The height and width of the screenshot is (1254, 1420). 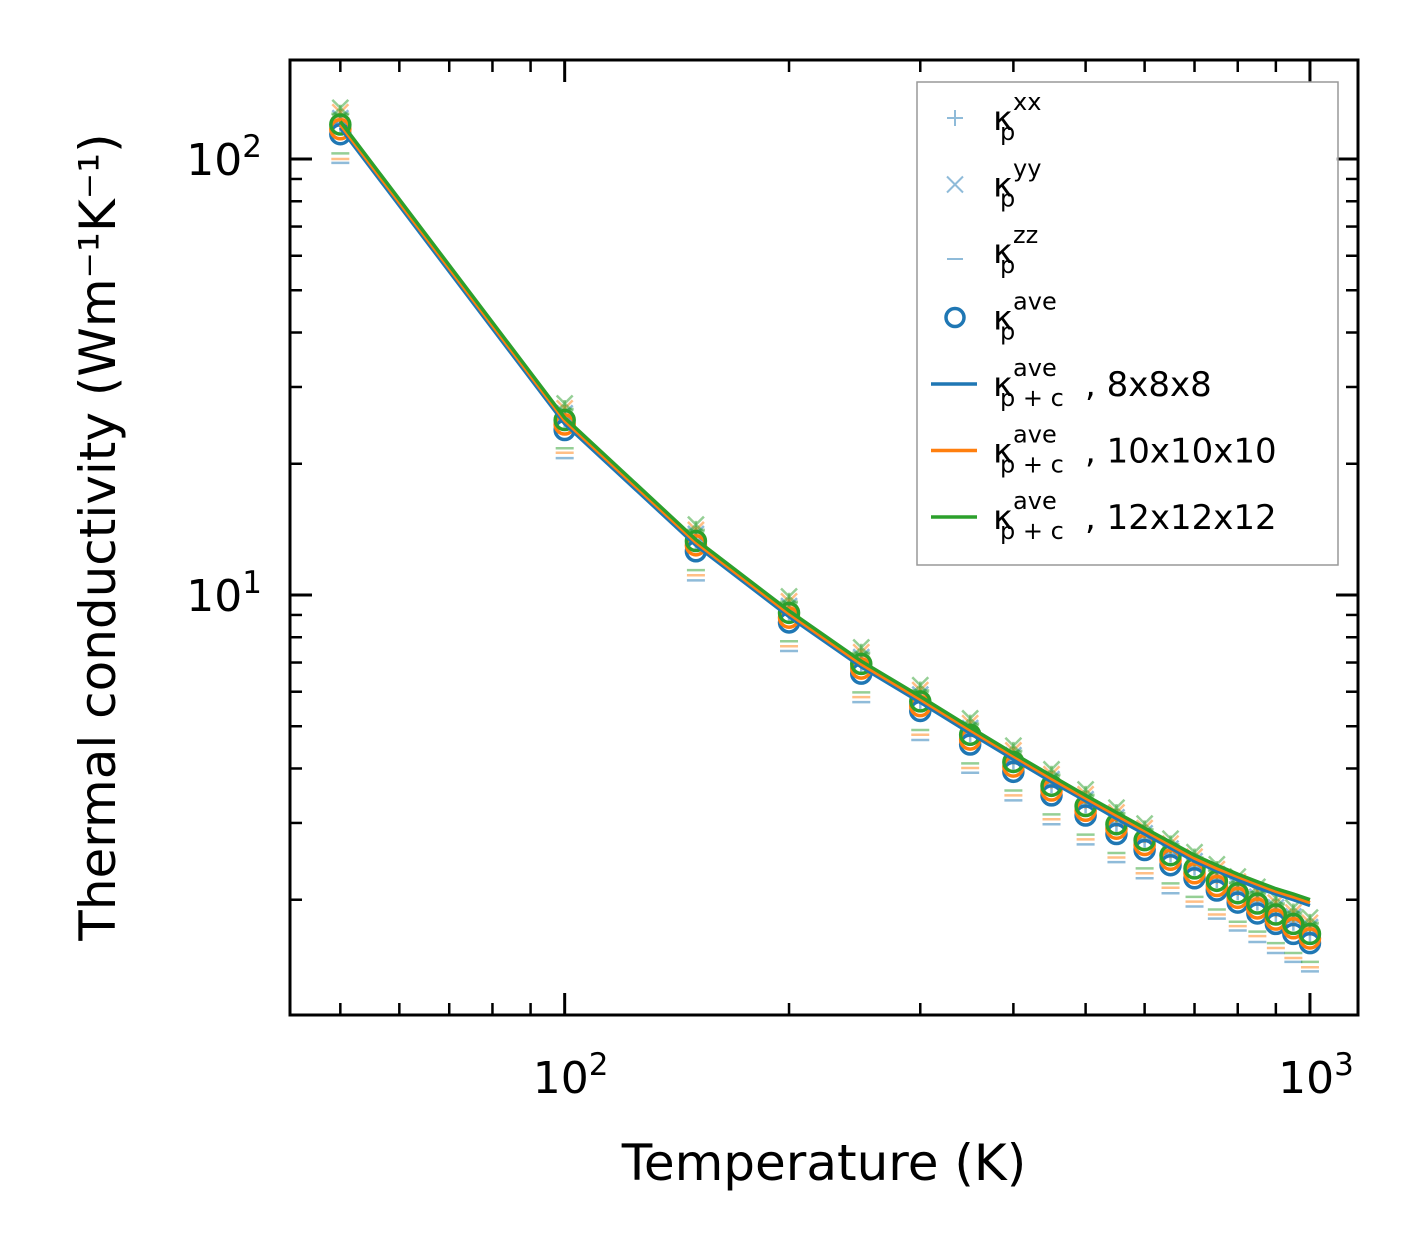 What do you see at coordinates (98, 537) in the screenshot?
I see `y-axis-label: Thermal conductivity (Wm⁻¹K⁻¹)` at bounding box center [98, 537].